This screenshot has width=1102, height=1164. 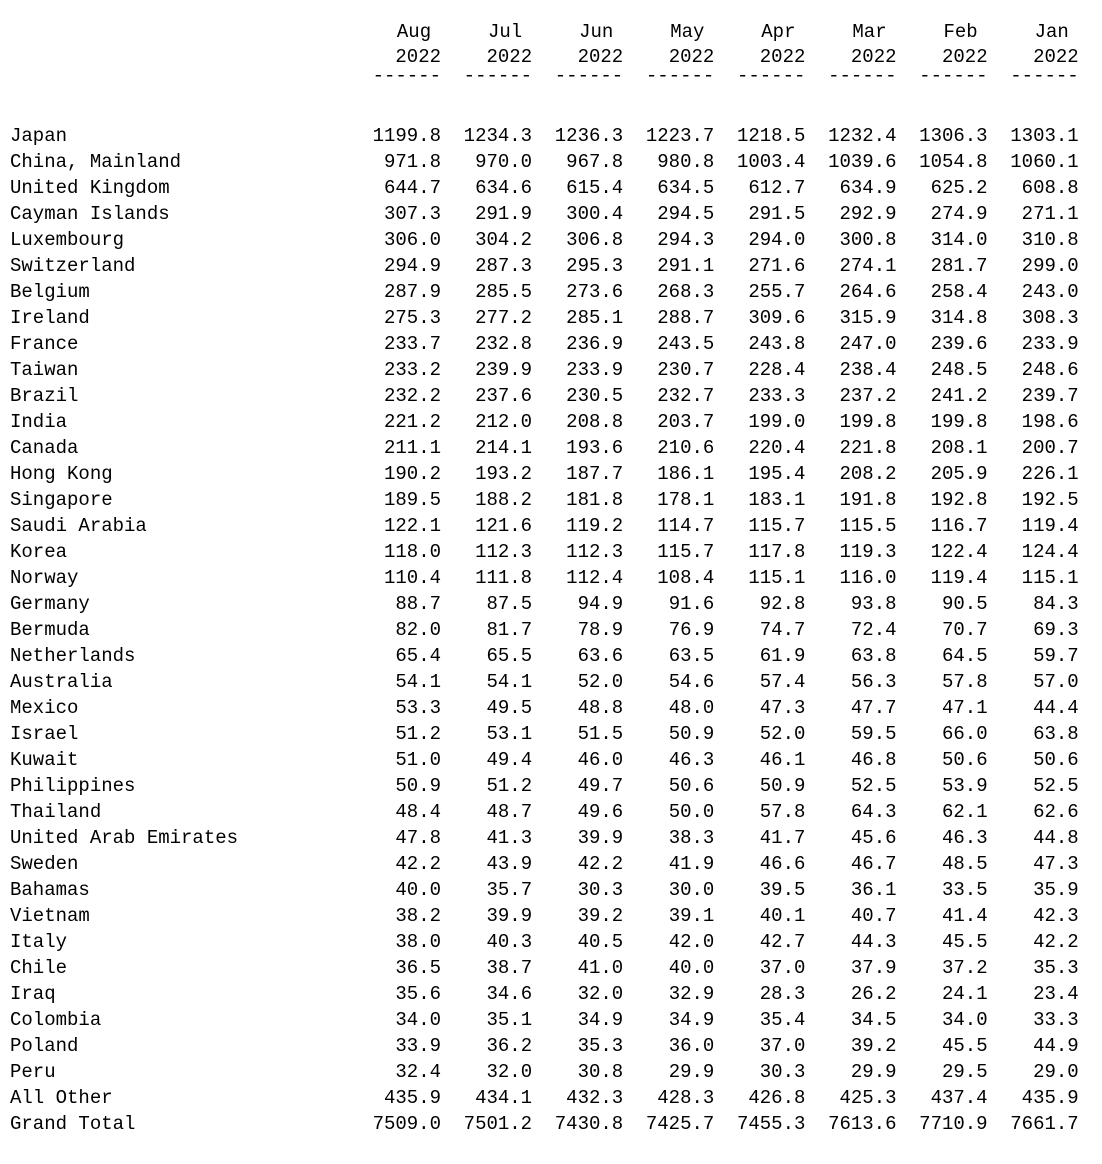 What do you see at coordinates (594, 292) in the screenshot?
I see `cell-value: 273.6` at bounding box center [594, 292].